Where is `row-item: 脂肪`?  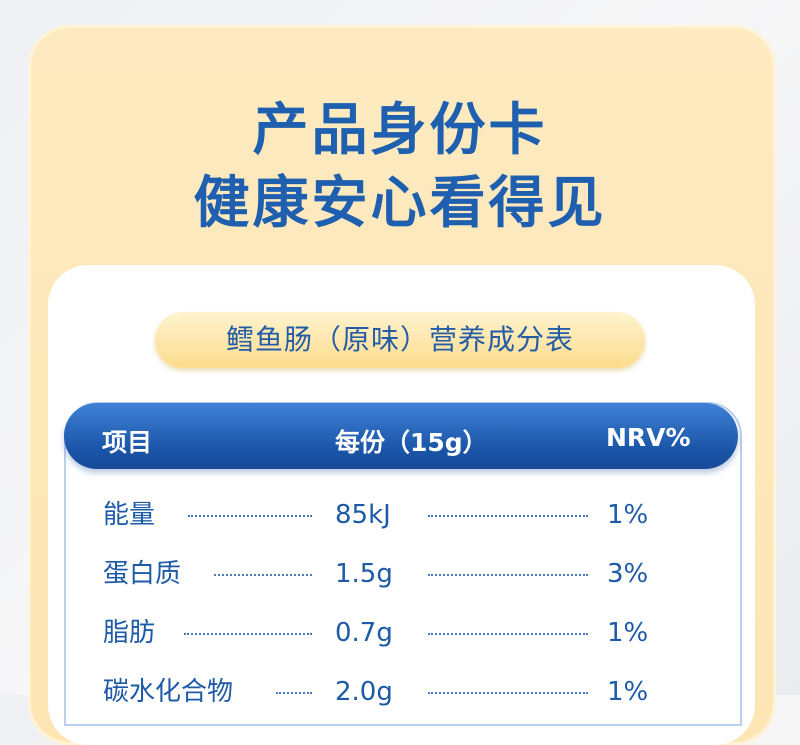 row-item: 脂肪 is located at coordinates (129, 633).